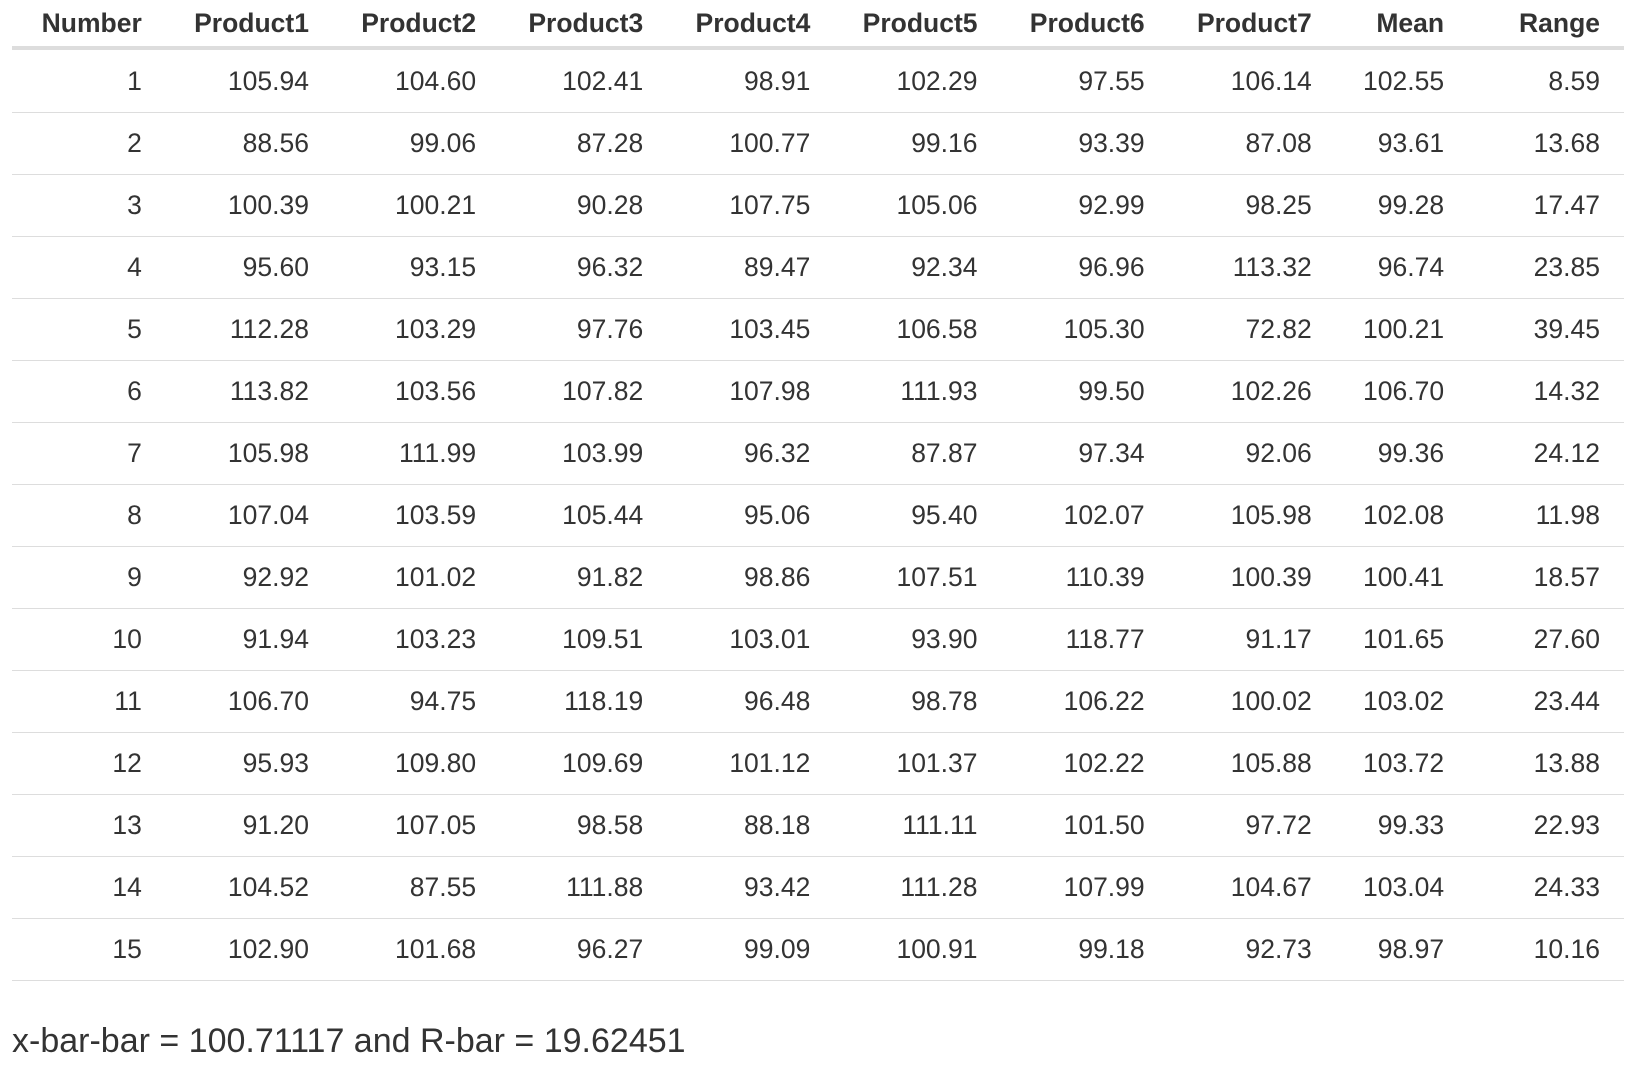 The height and width of the screenshot is (1076, 1628). Describe the element at coordinates (1402, 701) in the screenshot. I see `cell-mean: 103.02` at that location.